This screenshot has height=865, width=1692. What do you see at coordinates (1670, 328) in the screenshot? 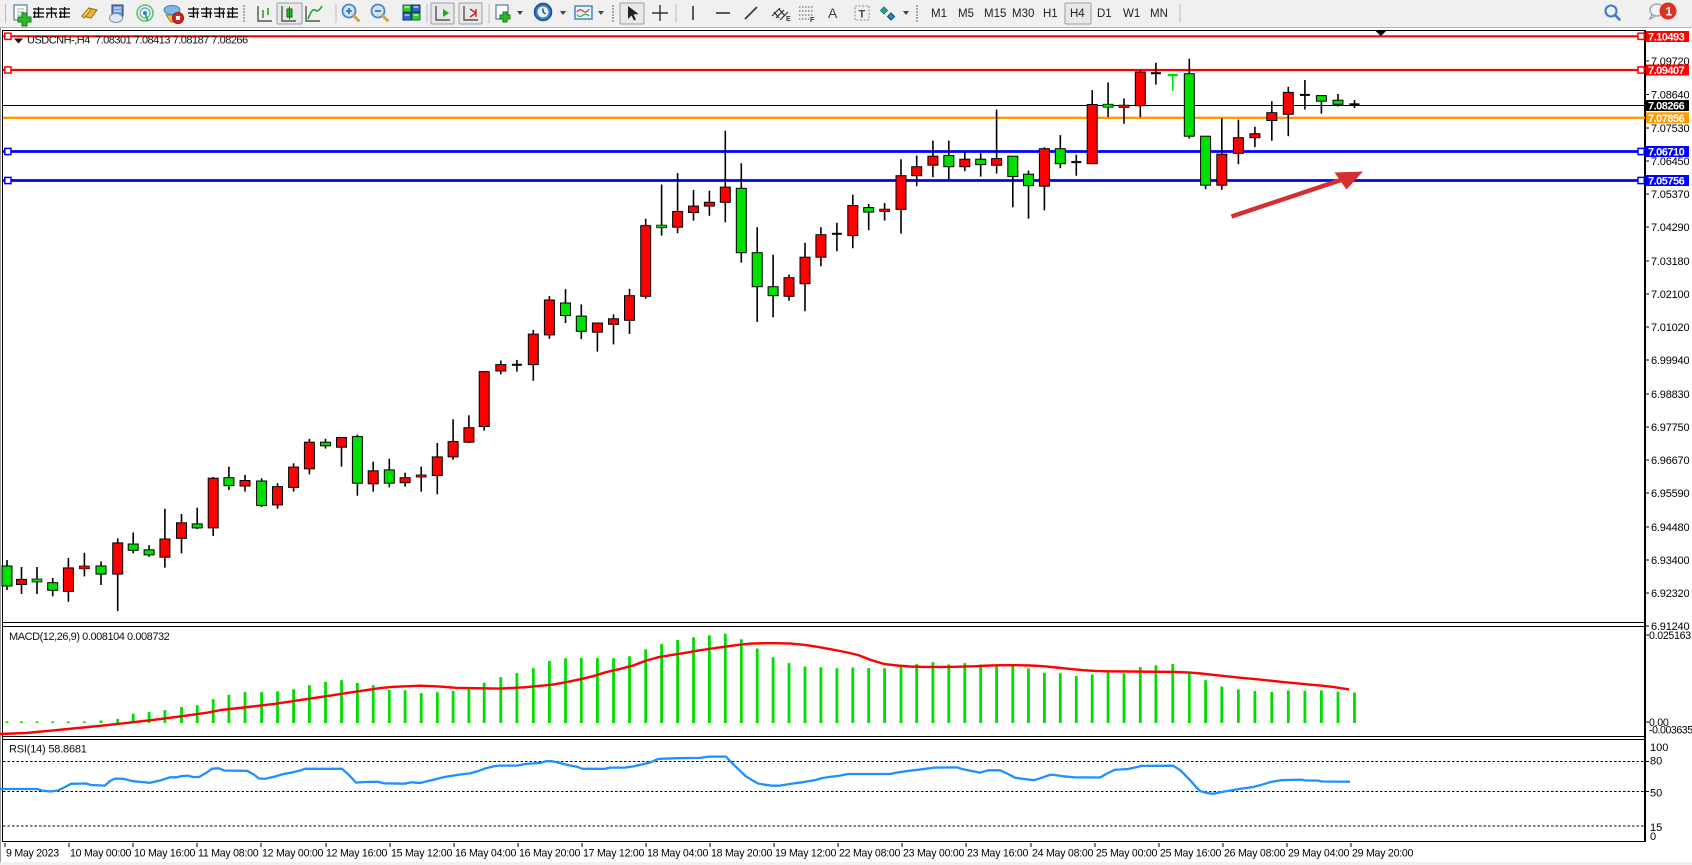
I see `svg-text: 7.01020` at bounding box center [1670, 328].